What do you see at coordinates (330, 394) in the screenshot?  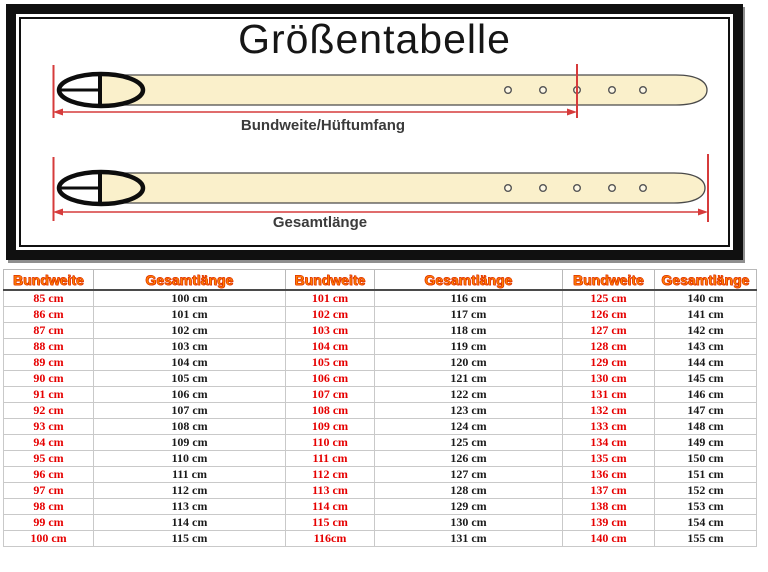 I see `bundweite-cell: 107 cm` at bounding box center [330, 394].